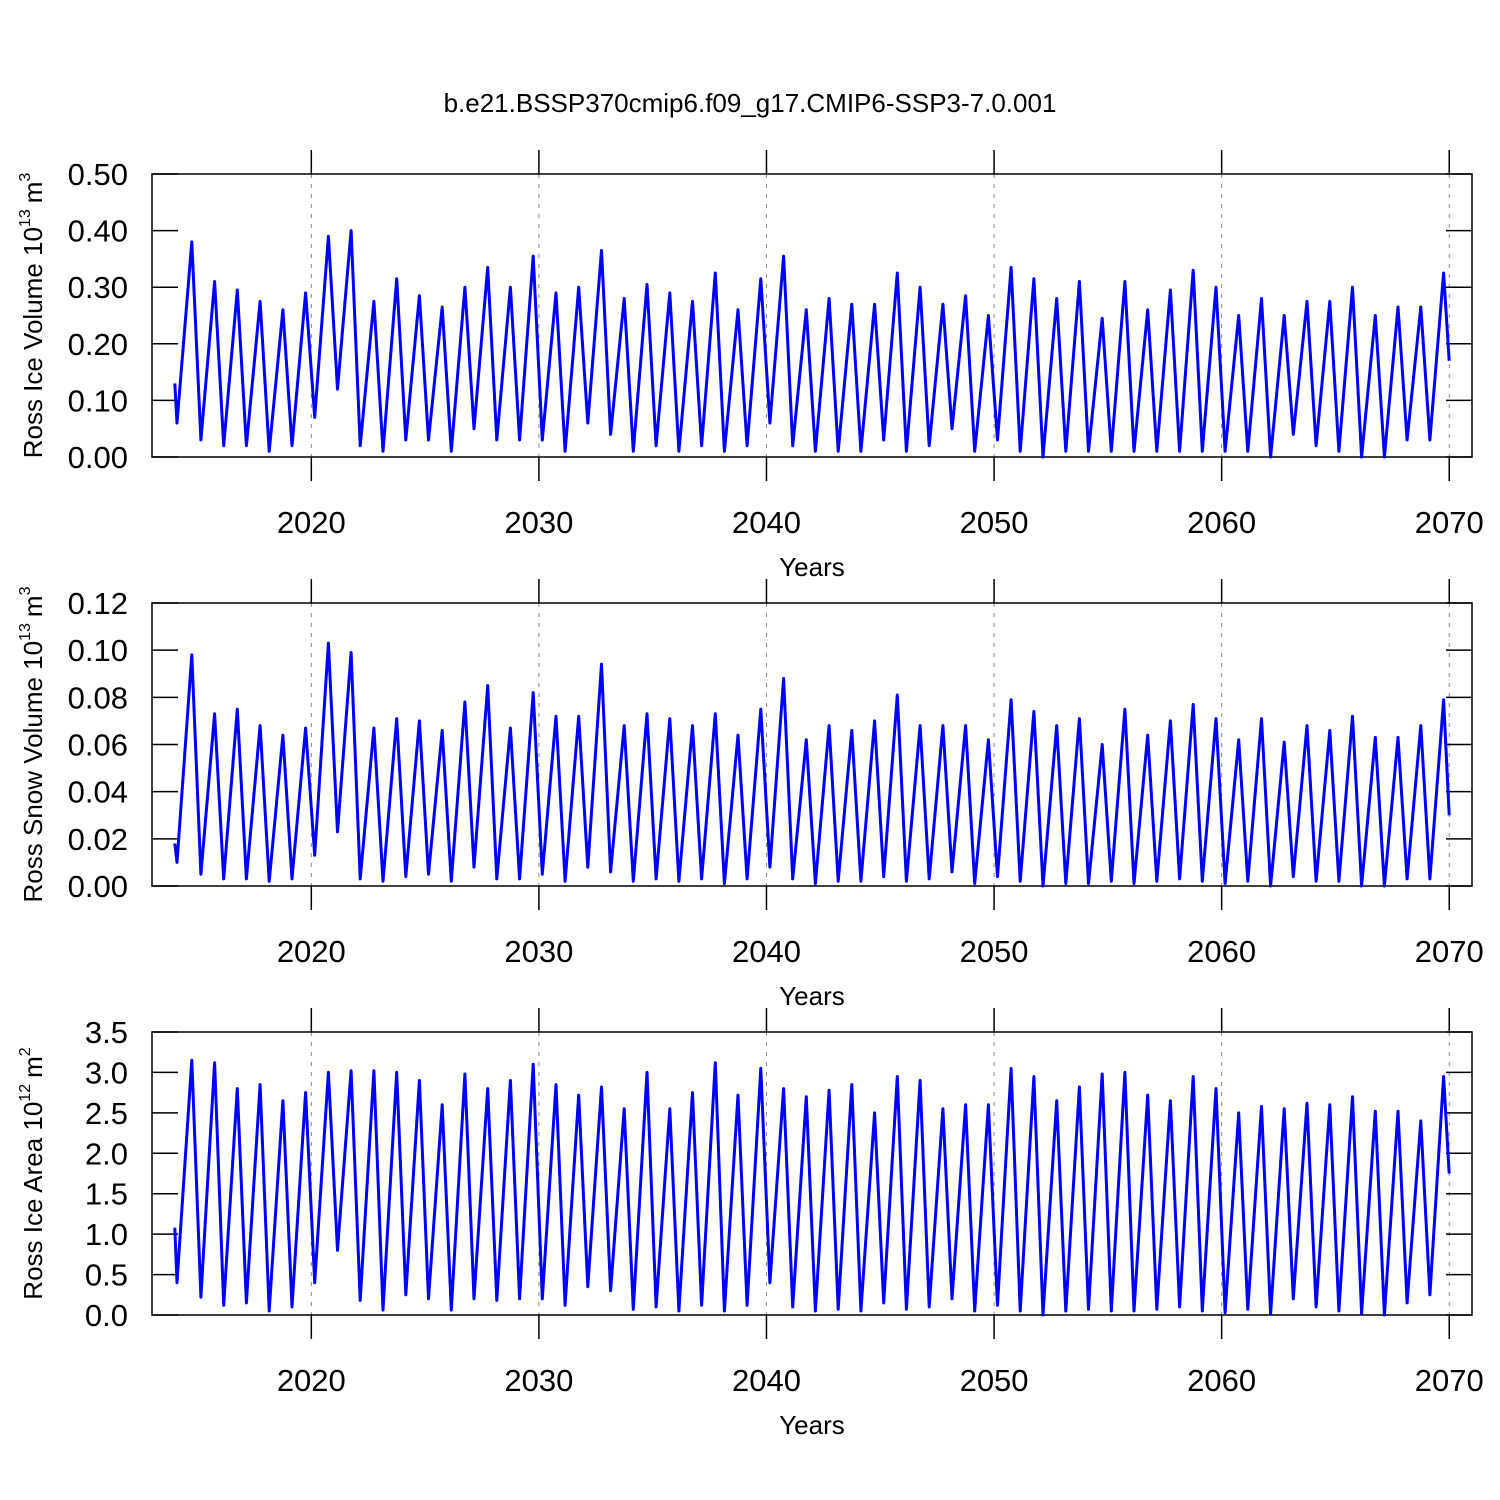  I want to click on y-tick-label: 1.0, so click(106, 1234).